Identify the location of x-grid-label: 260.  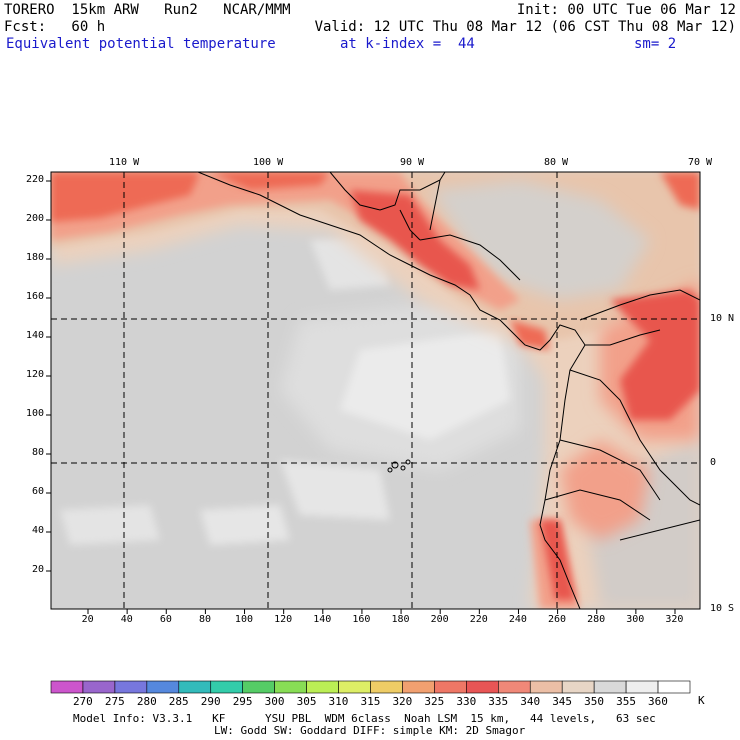
(557, 619).